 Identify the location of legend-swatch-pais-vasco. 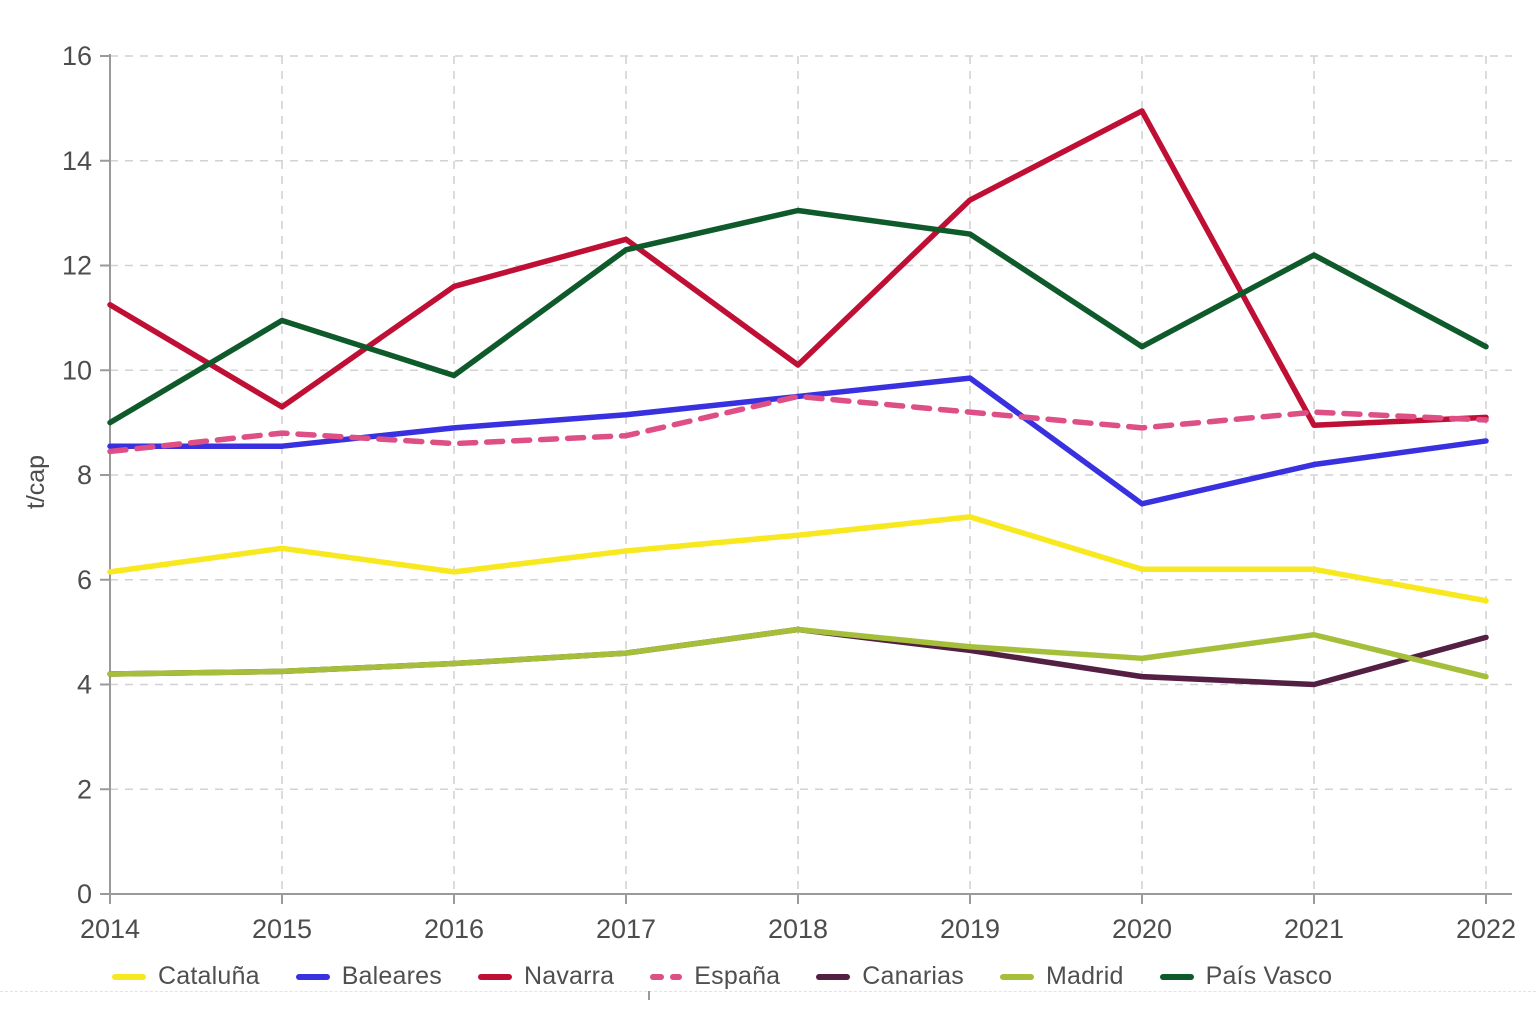
(1176, 976).